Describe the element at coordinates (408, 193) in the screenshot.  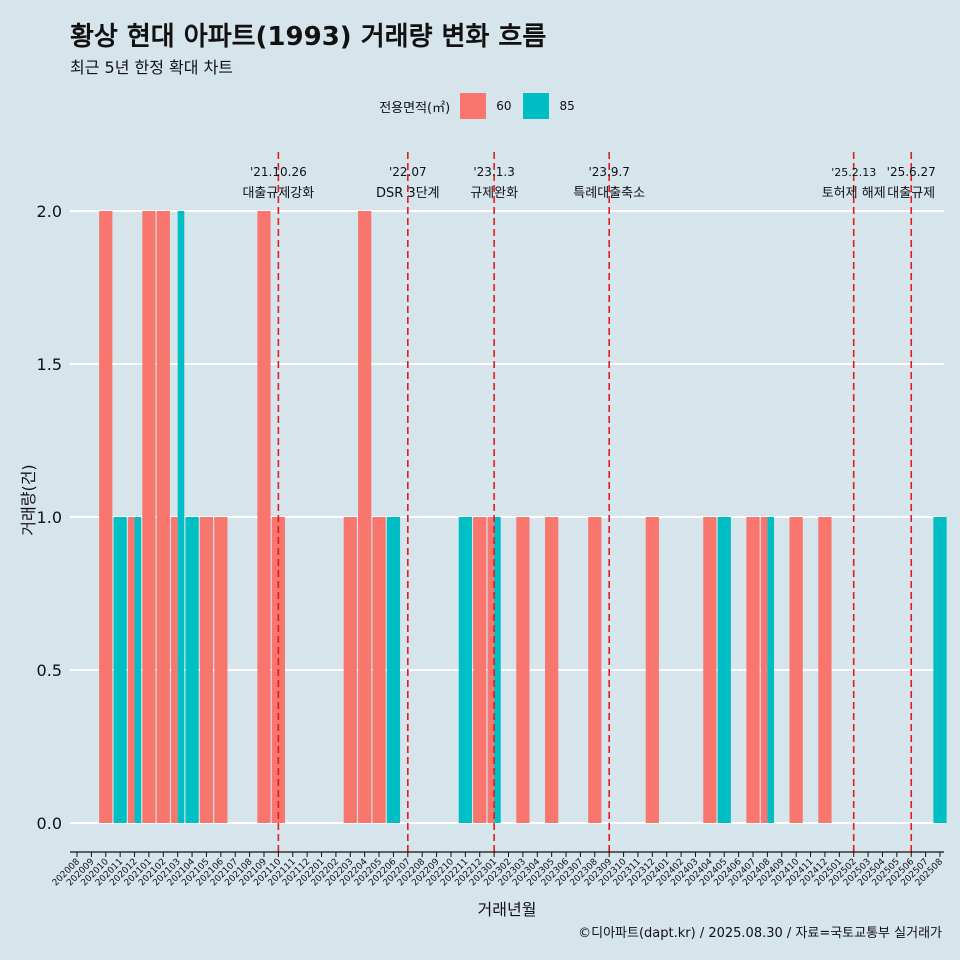
I see `event-label: DSR 3단계` at that location.